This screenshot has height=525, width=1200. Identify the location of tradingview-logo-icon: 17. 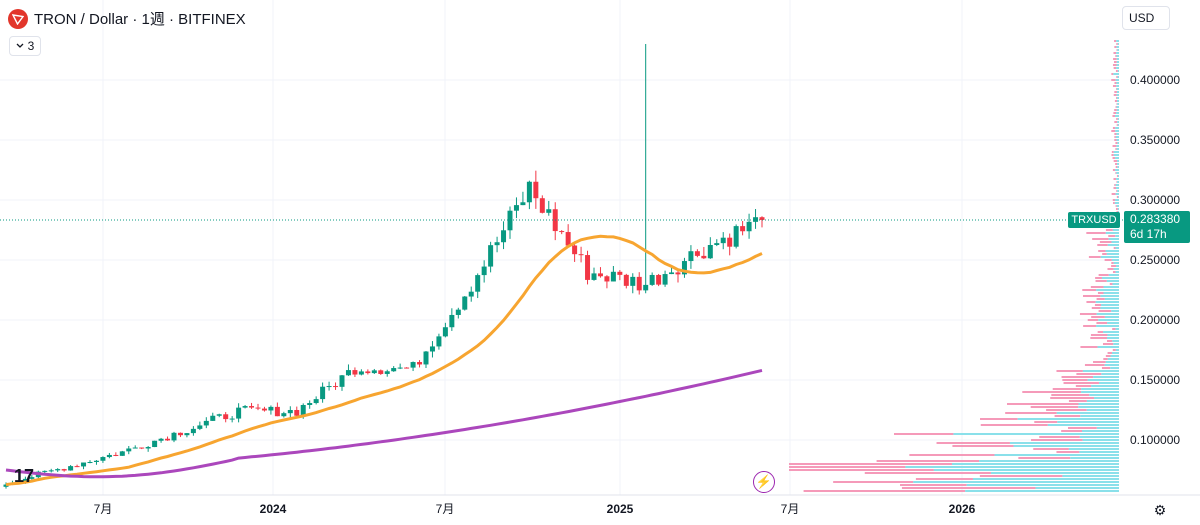
(24, 476).